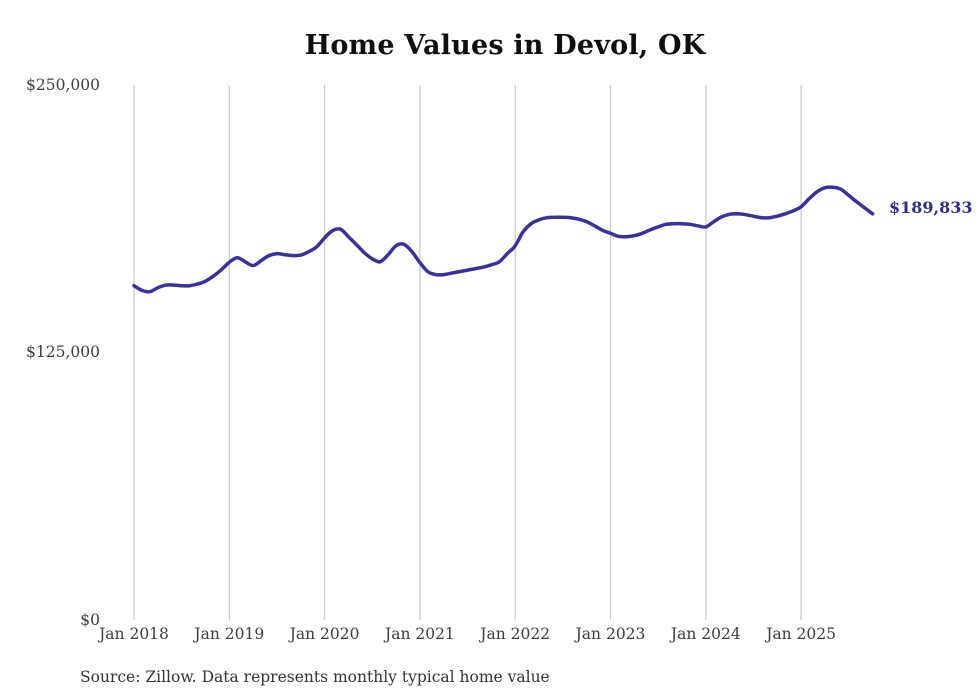  Describe the element at coordinates (705, 634) in the screenshot. I see `x-tick-label: Jan 2024` at that location.